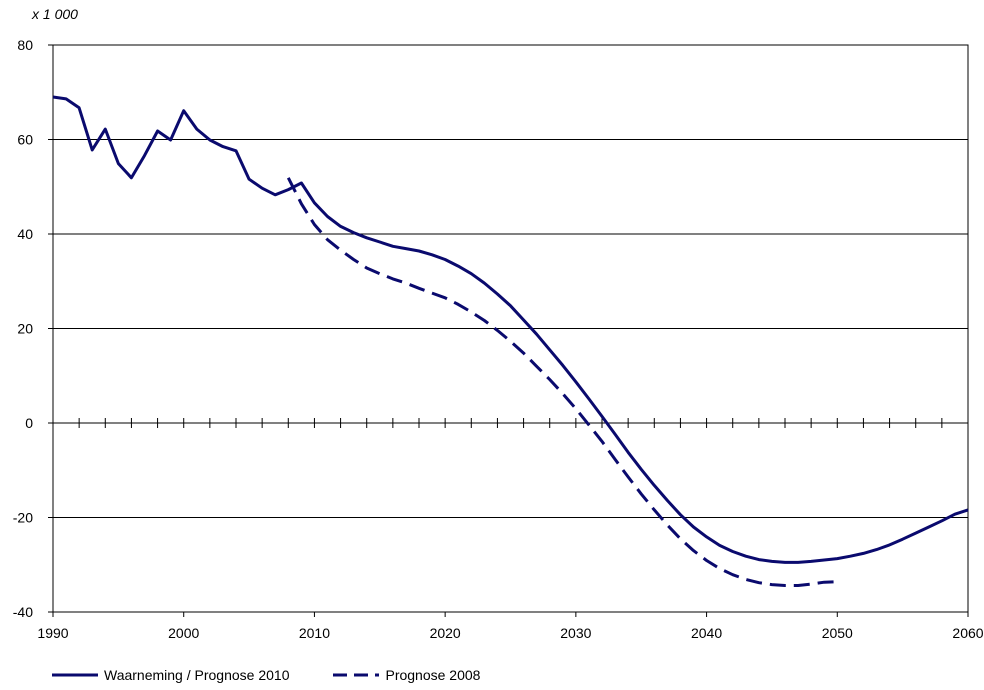  Describe the element at coordinates (314, 633) in the screenshot. I see `x-tick-label: 2010` at that location.